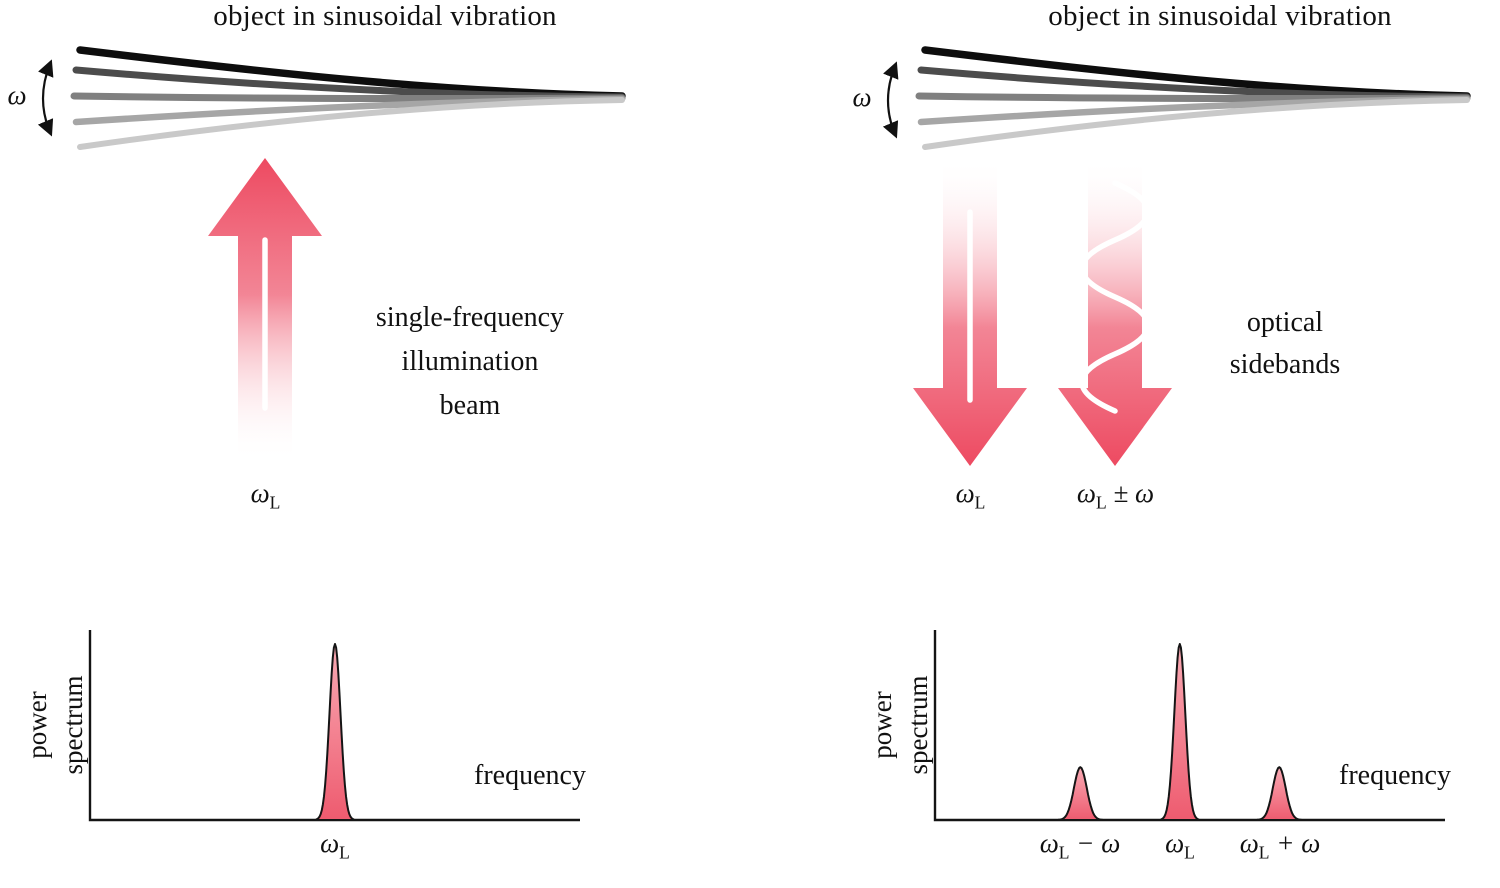  I want to click on vibration-arc-arrow-right, so click(890, 100).